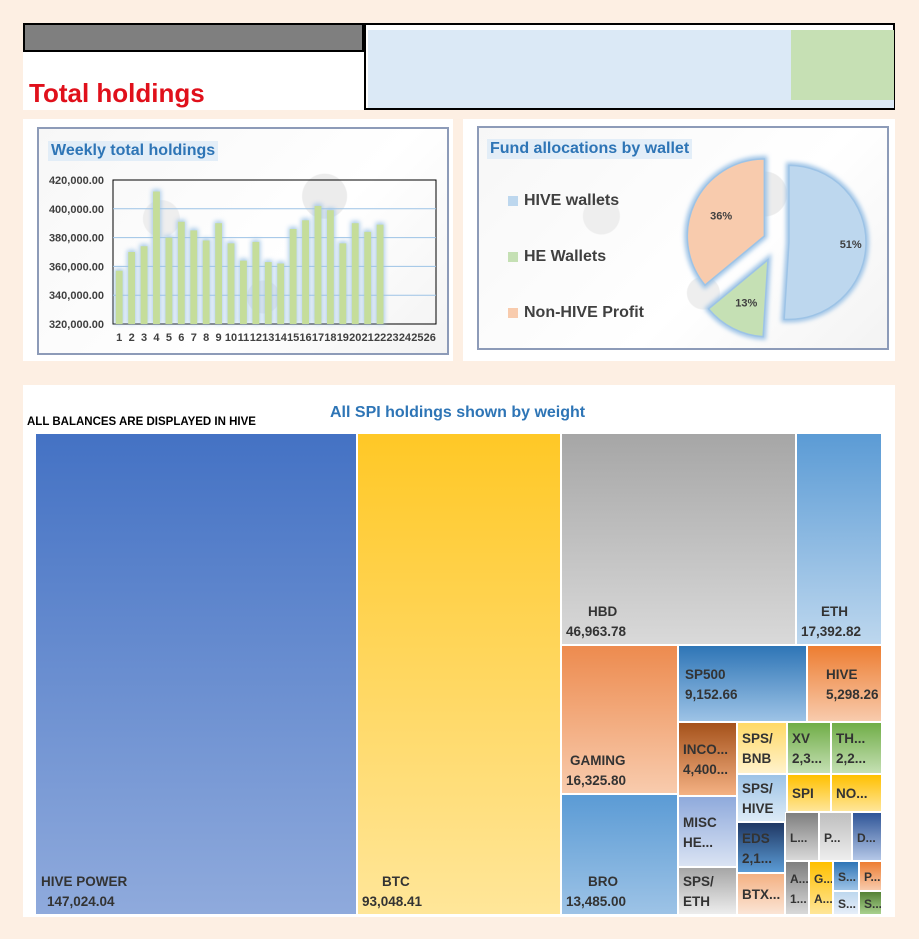 The height and width of the screenshot is (939, 919). I want to click on treemap-tile-label: SPI, so click(803, 794).